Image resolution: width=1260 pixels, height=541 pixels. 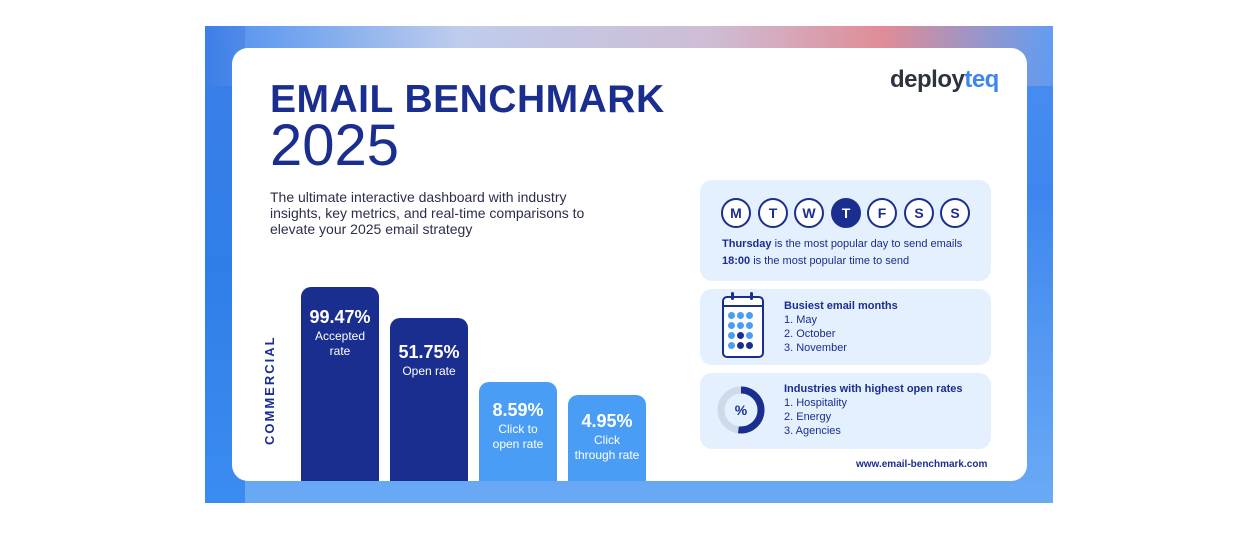 I want to click on metric-label: Open rate, so click(x=429, y=371).